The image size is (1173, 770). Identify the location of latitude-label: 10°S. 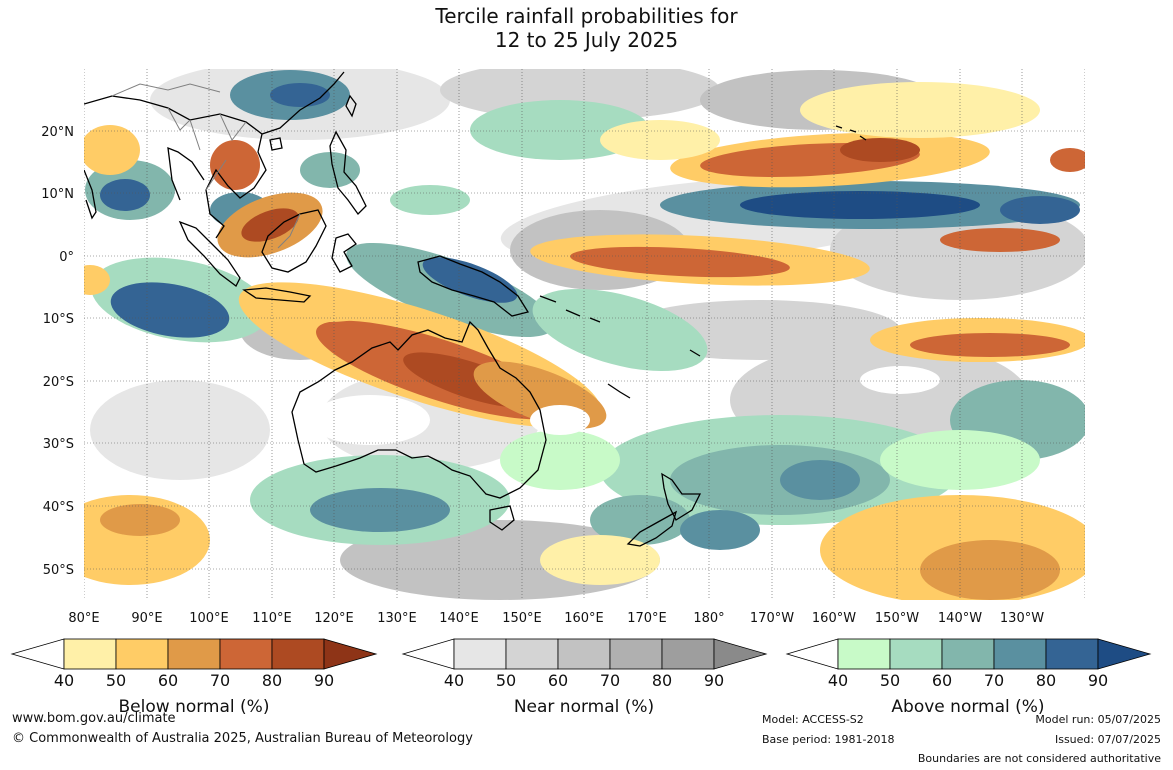
(58, 319).